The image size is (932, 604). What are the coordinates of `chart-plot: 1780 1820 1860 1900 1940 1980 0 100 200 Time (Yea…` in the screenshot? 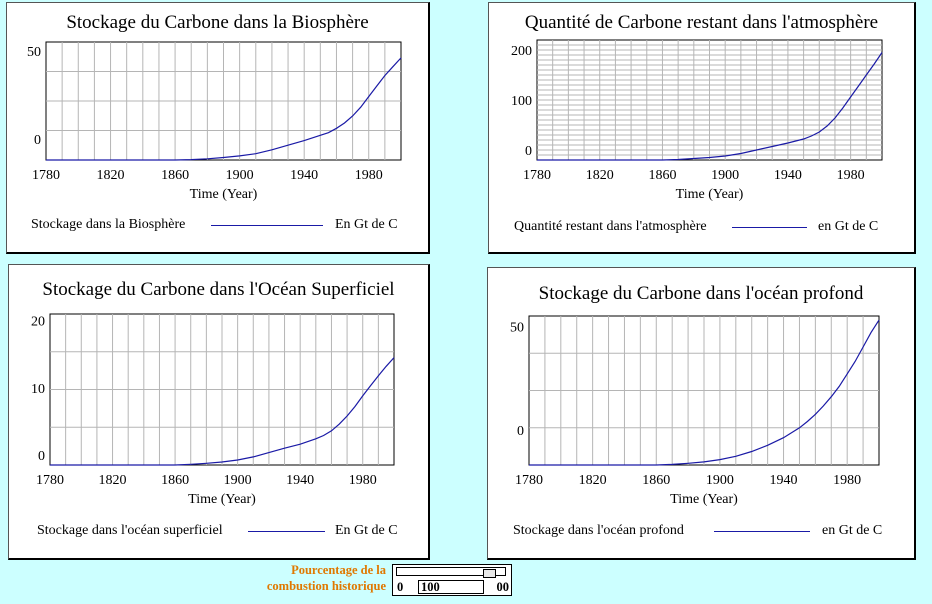 It's located at (697, 120).